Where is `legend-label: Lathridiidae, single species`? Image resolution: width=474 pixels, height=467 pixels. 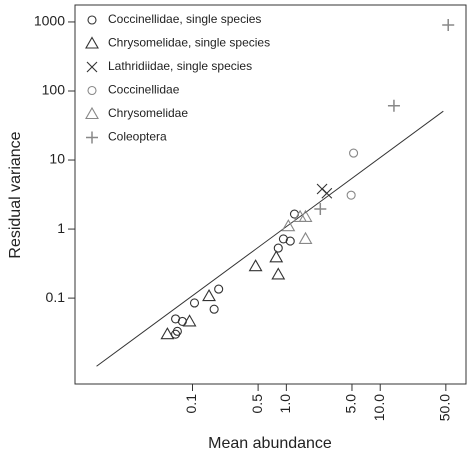
legend-label: Lathridiidae, single species is located at coordinates (180, 66).